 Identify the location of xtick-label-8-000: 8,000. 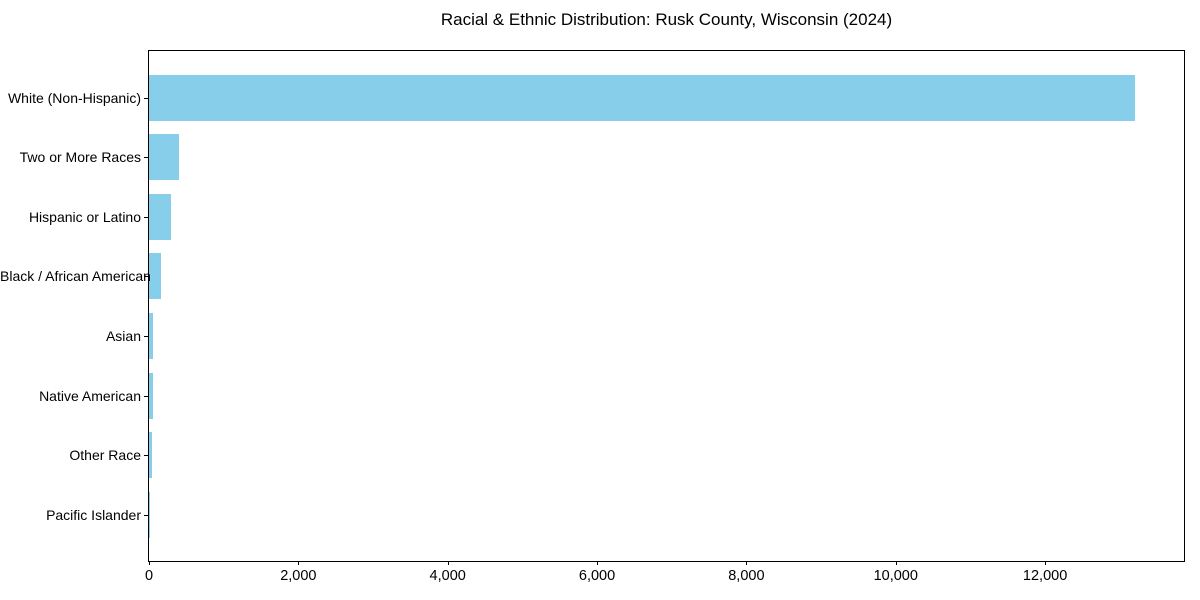
(746, 576).